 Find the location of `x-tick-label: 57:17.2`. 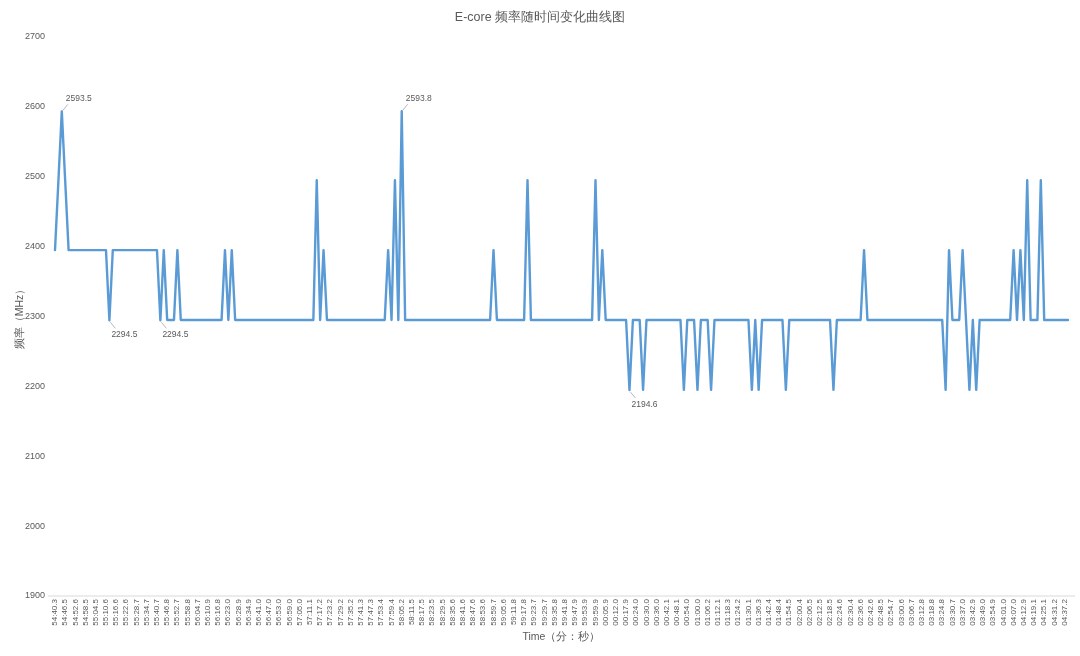

x-tick-label: 57:17.2 is located at coordinates (320, 612).